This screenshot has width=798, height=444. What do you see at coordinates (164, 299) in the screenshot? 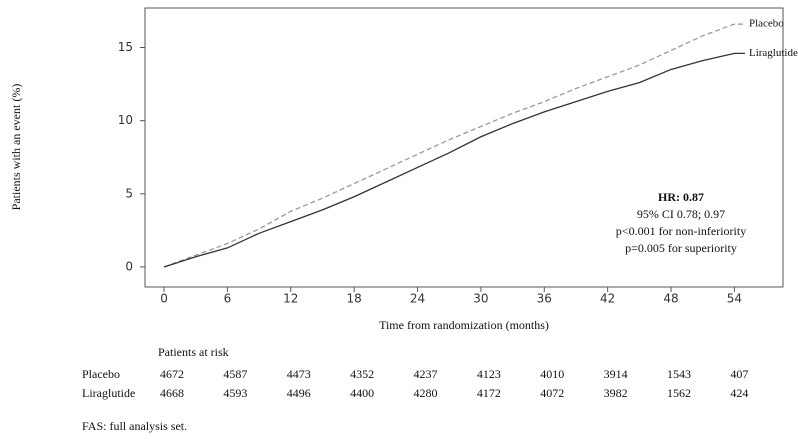
I see `x-tick-label: 0` at bounding box center [164, 299].